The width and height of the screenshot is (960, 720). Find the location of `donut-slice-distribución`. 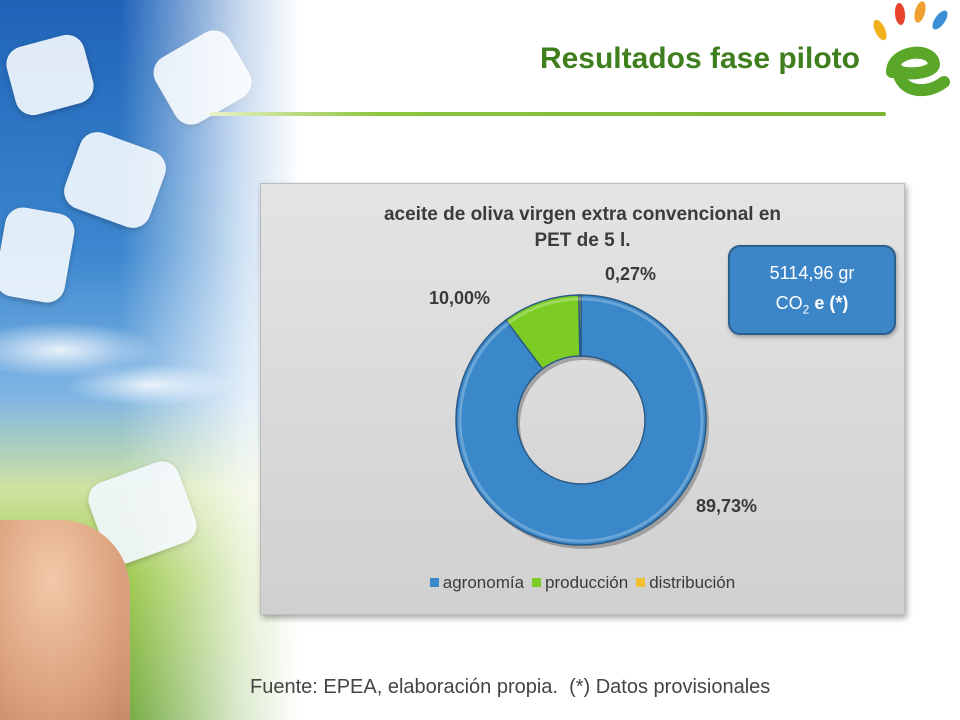

donut-slice-distribución is located at coordinates (580, 325).